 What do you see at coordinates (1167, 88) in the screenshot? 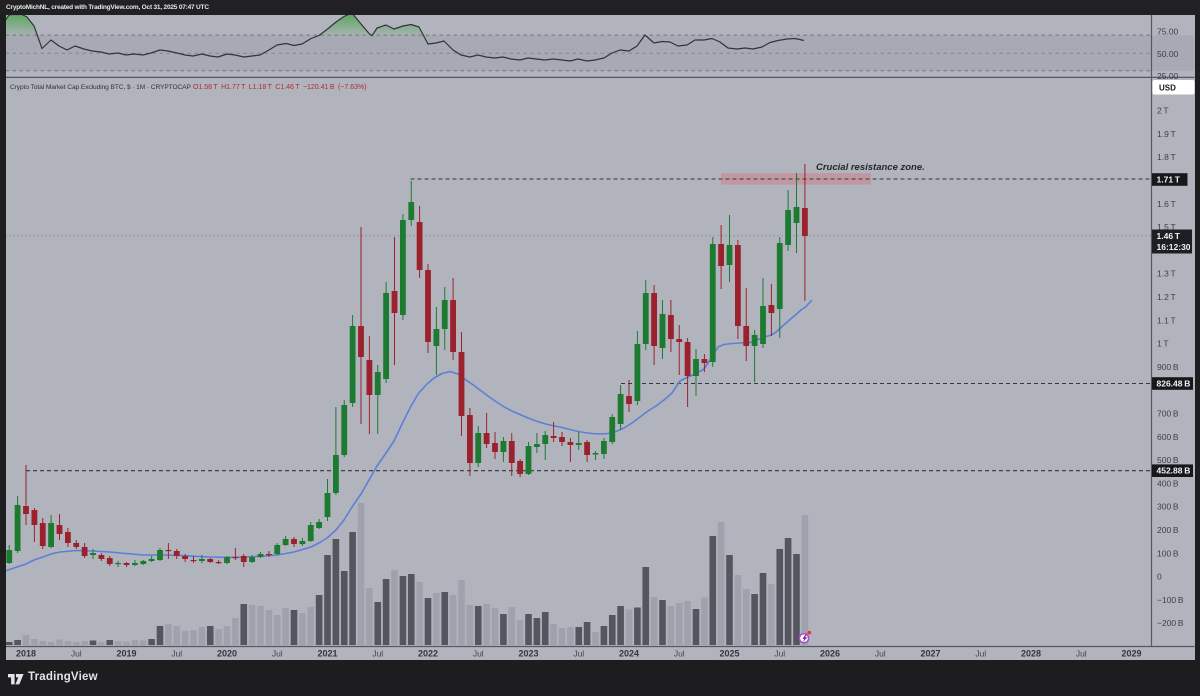
I see `svg-text: USD` at bounding box center [1167, 88].